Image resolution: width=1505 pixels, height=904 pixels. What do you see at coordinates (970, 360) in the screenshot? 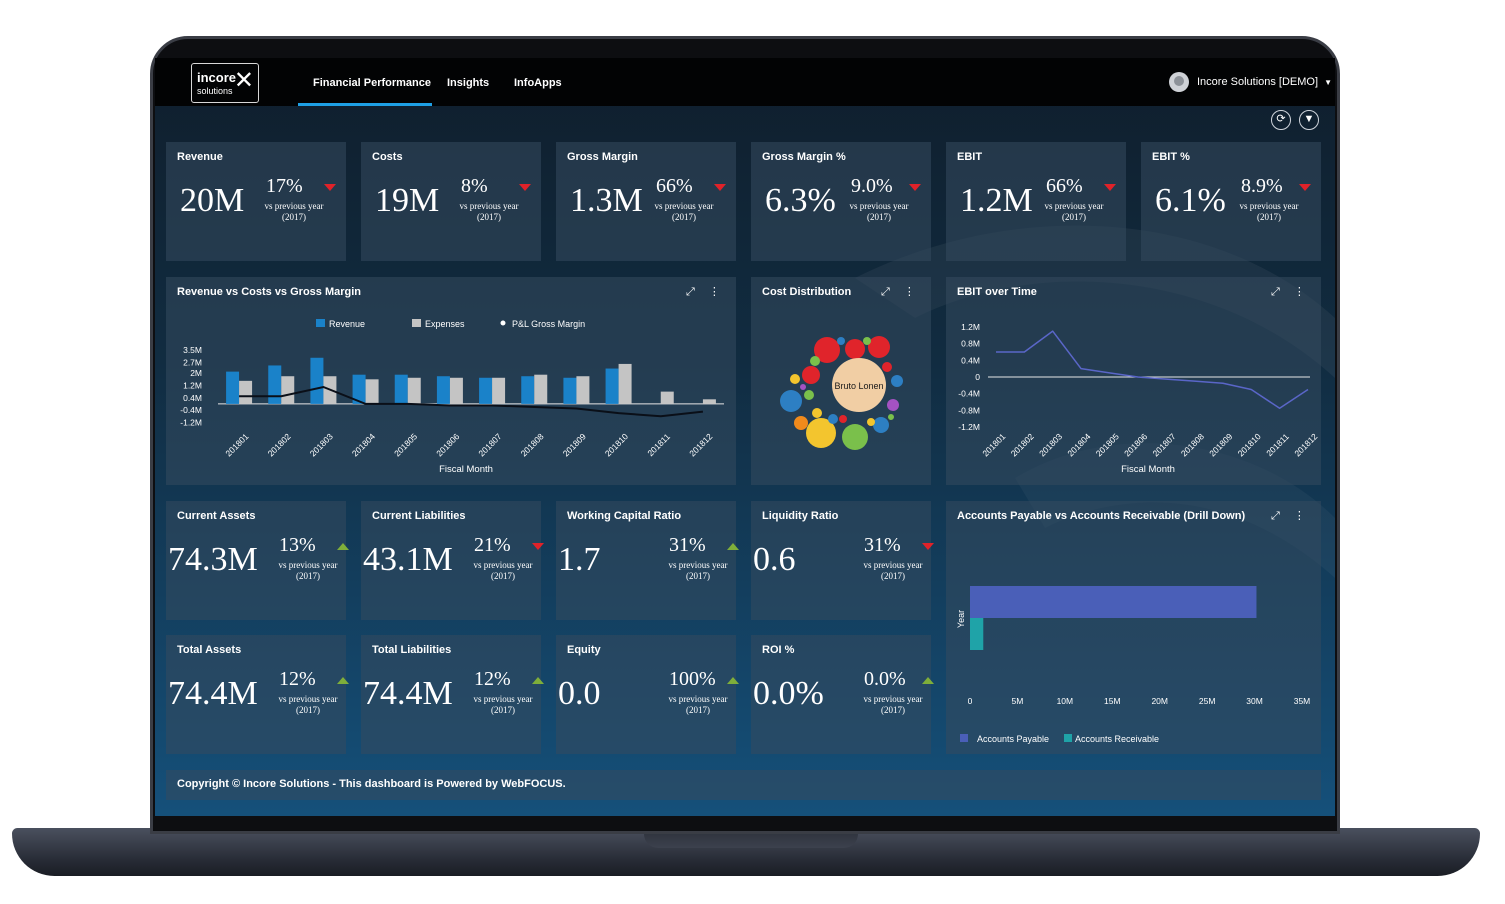
I see `y-tick-label: 0.4M` at bounding box center [970, 360].